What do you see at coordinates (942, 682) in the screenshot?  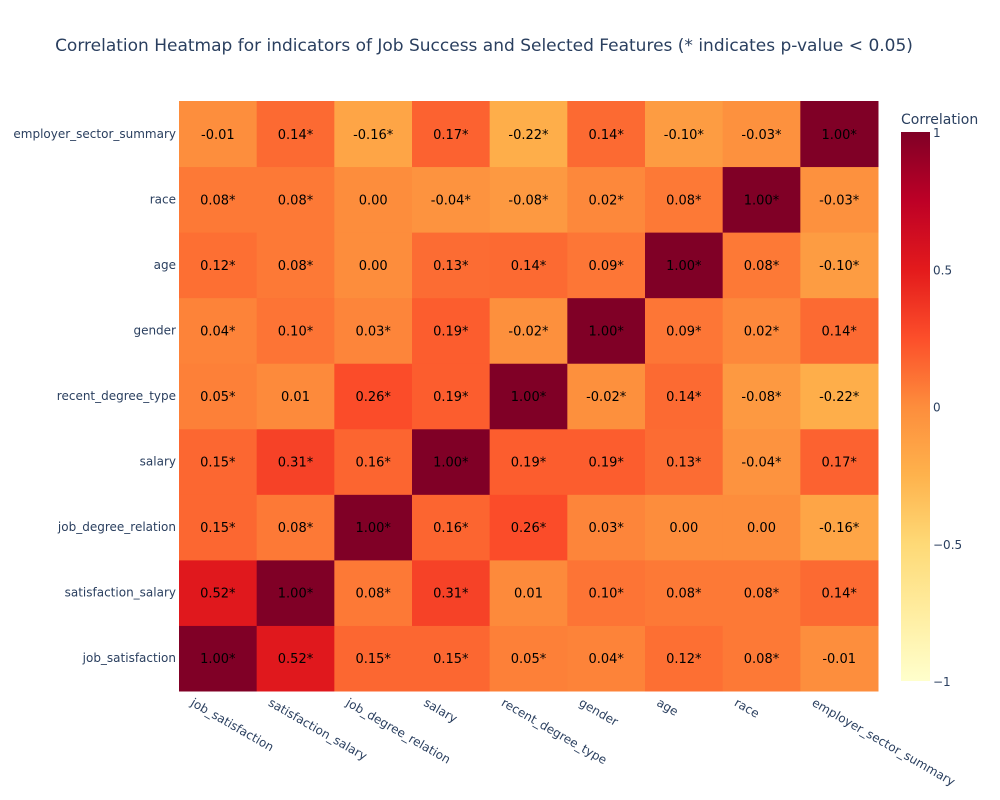 I see `colorbar-tick-label: −1` at bounding box center [942, 682].